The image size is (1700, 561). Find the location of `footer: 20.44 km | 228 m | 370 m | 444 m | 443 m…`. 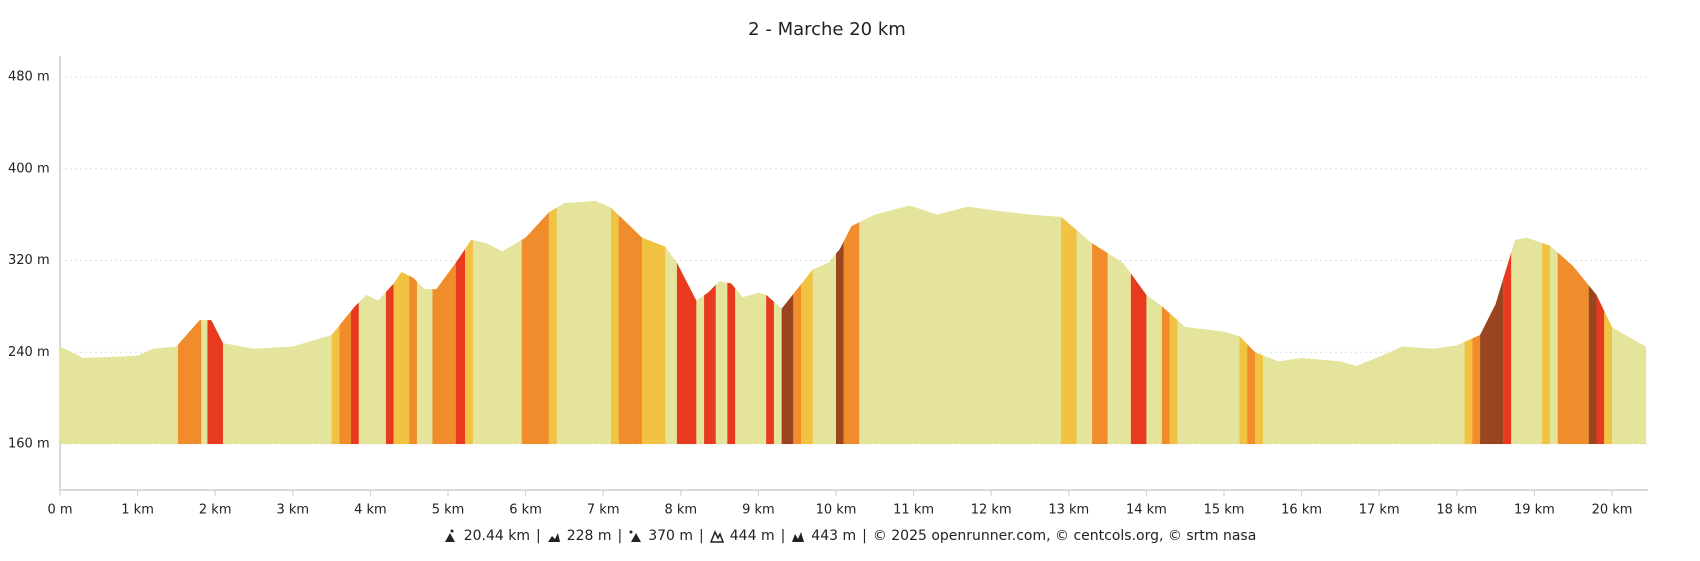

footer: 20.44 km | 228 m | 370 m | 444 m | 443 m… is located at coordinates (850, 536).